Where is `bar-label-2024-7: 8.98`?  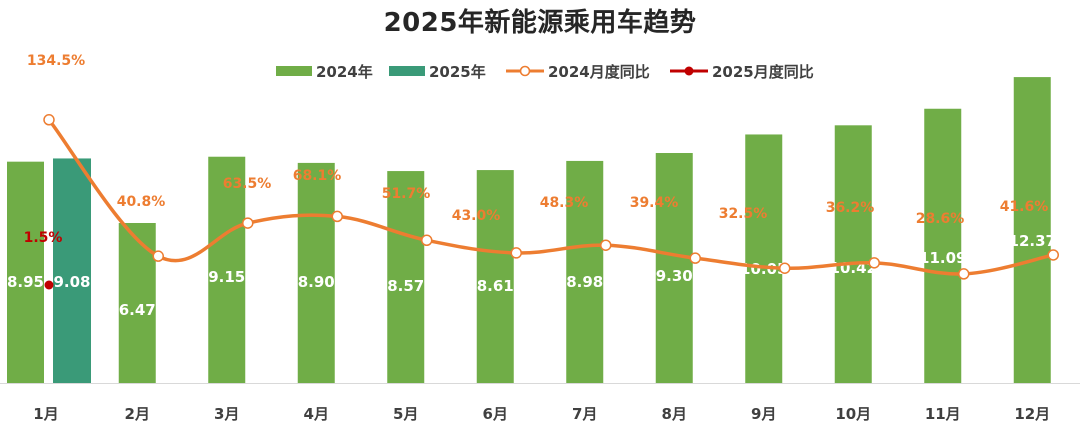 bar-label-2024-7: 8.98 is located at coordinates (584, 282).